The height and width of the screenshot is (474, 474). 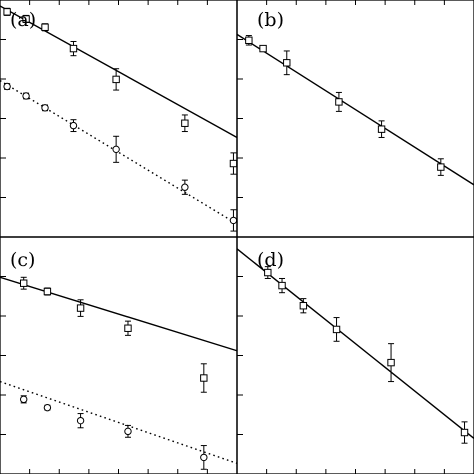 What do you see at coordinates (345, 105) in the screenshot?
I see `panel-b-marks` at bounding box center [345, 105].